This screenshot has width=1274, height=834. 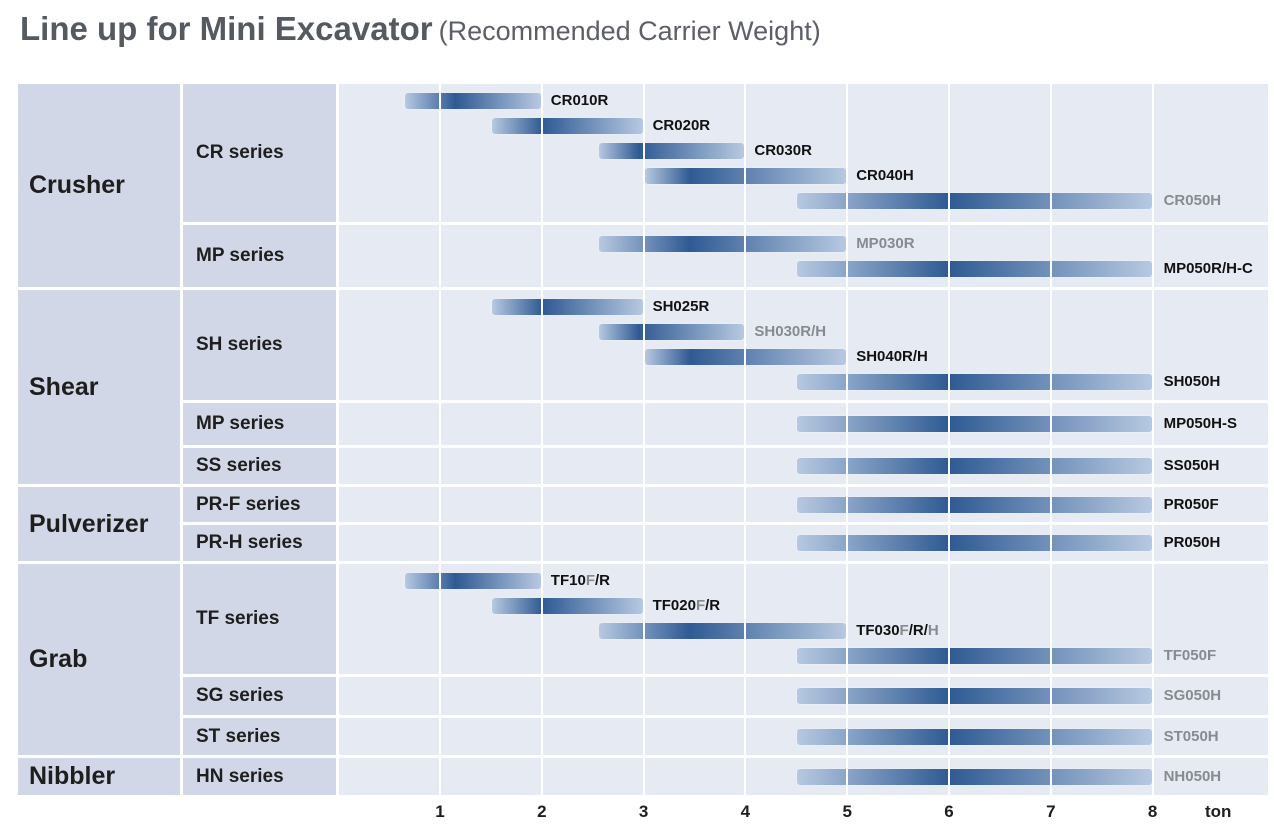 What do you see at coordinates (568, 580) in the screenshot?
I see `bar-label-part: TF10` at bounding box center [568, 580].